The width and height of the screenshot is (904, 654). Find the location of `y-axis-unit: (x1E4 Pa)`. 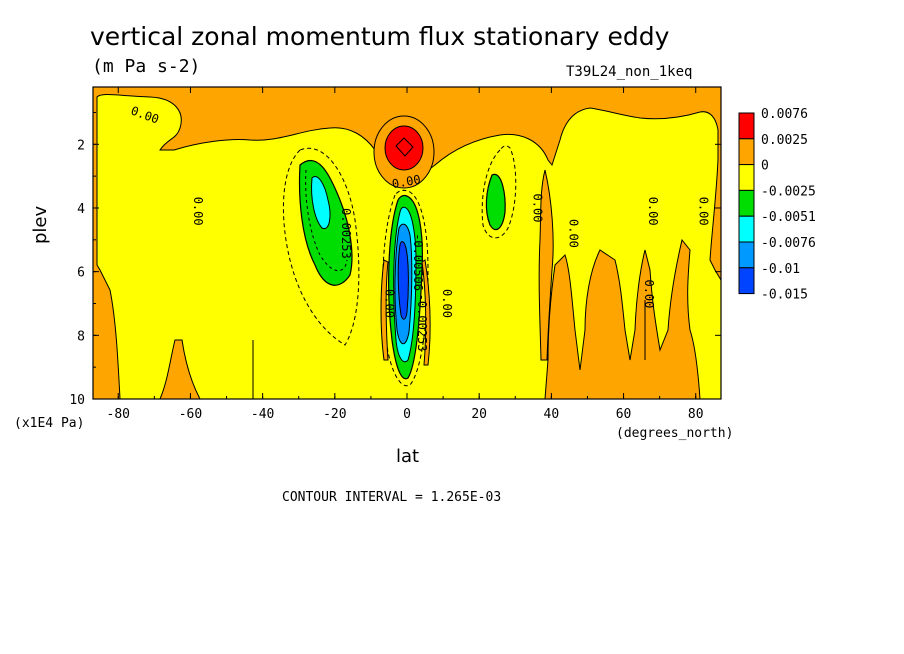

y-axis-unit: (x1E4 Pa) is located at coordinates (49, 423).